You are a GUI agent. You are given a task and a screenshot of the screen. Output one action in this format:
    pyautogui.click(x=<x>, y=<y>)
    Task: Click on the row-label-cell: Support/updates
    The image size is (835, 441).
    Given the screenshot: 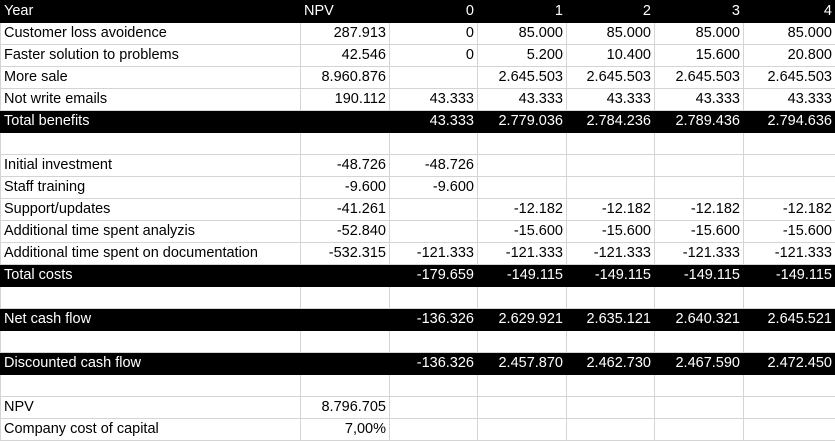 What is the action you would take?
    pyautogui.click(x=151, y=210)
    